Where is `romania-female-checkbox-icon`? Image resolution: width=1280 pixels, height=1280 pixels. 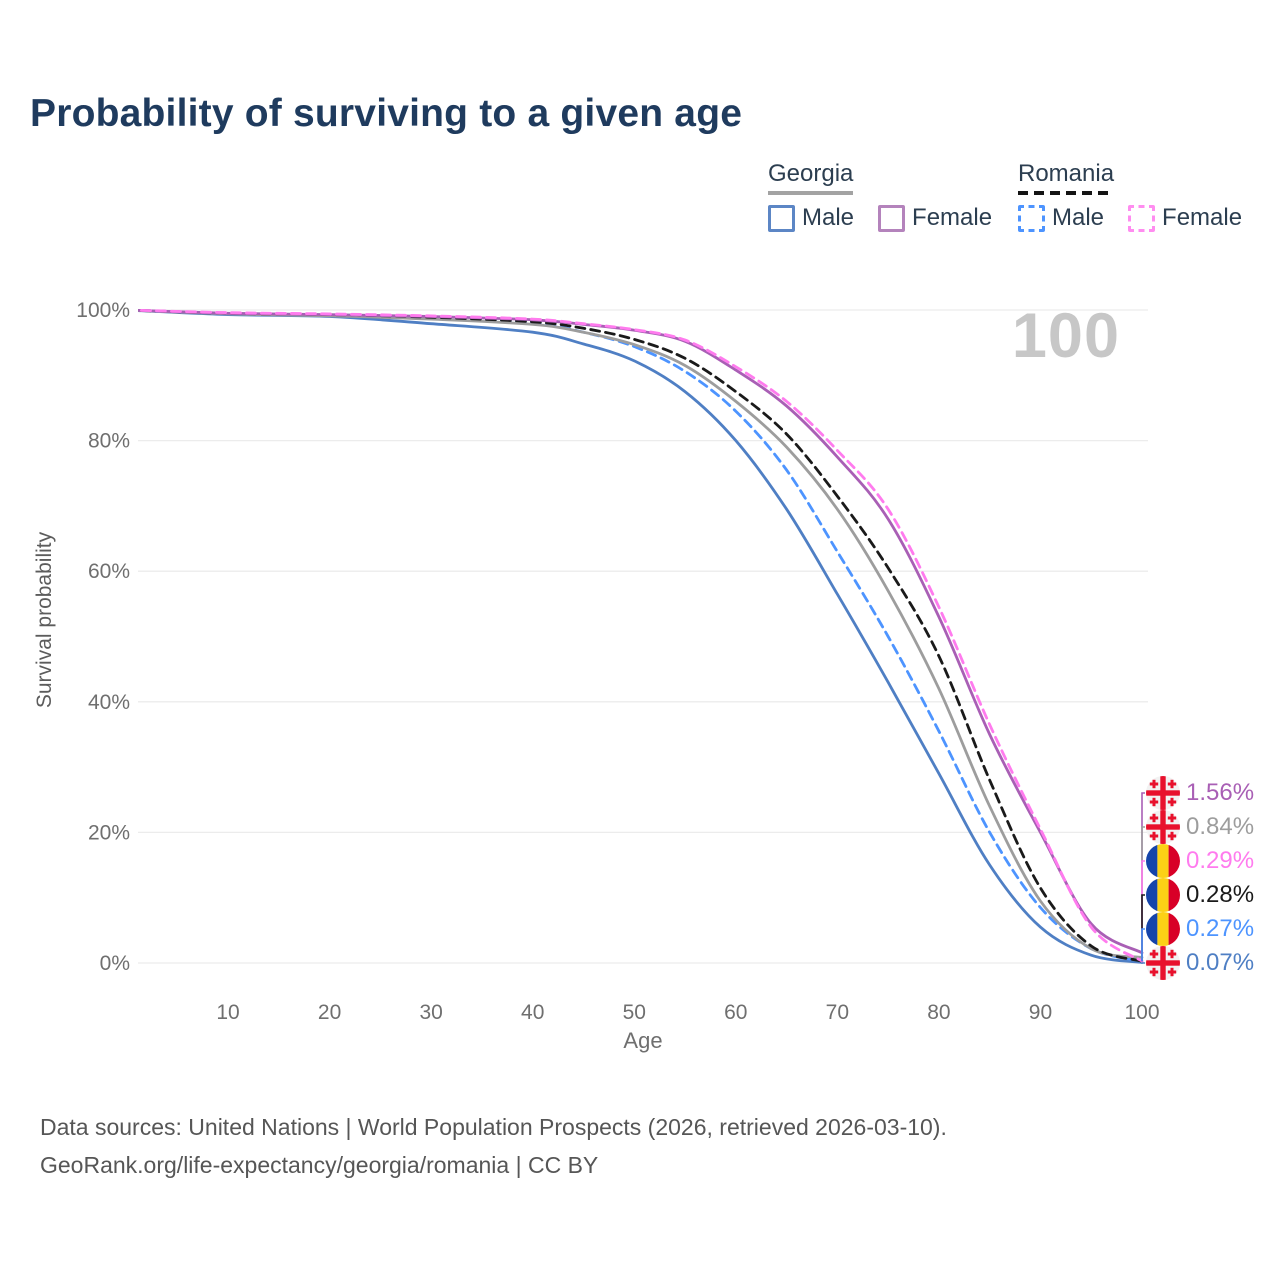
romania-female-checkbox-icon is located at coordinates (1142, 218).